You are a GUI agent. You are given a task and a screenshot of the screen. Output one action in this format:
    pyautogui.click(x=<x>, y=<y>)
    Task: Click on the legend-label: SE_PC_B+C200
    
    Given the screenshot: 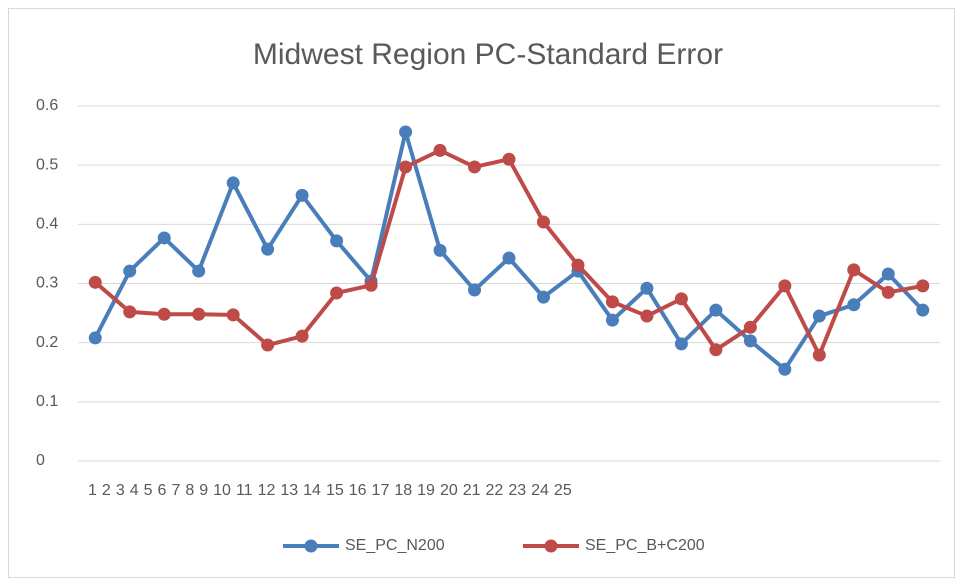 What is the action you would take?
    pyautogui.click(x=645, y=545)
    